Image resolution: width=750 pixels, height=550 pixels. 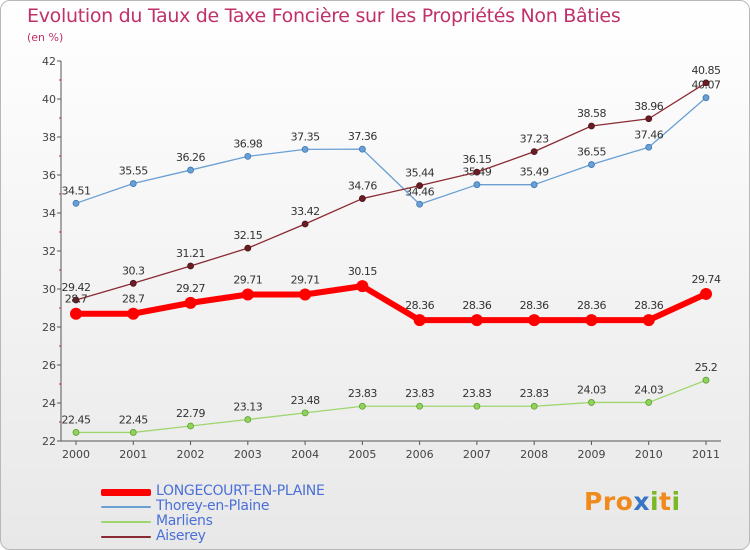 I want to click on data-label: 38.58, so click(x=591, y=113).